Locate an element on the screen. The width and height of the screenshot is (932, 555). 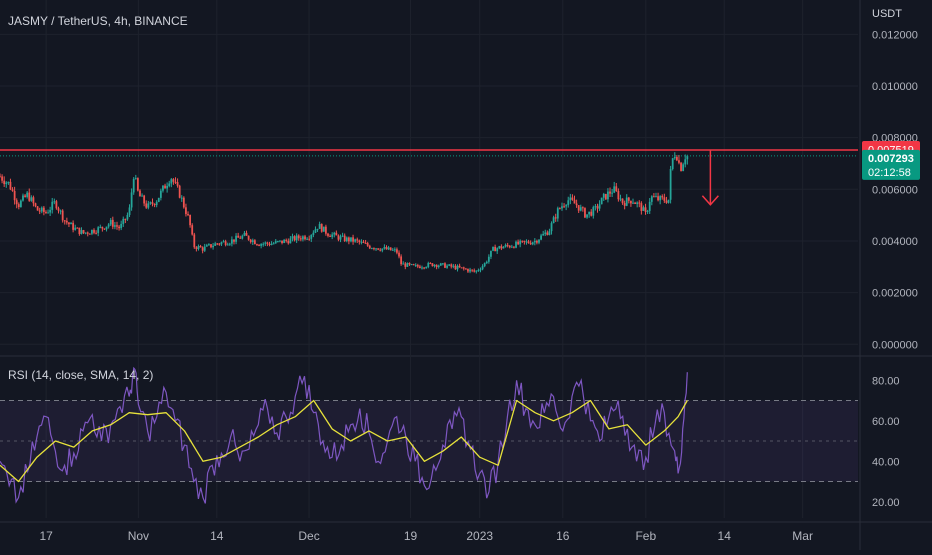
price-tick-label: 0.002000 is located at coordinates (895, 294).